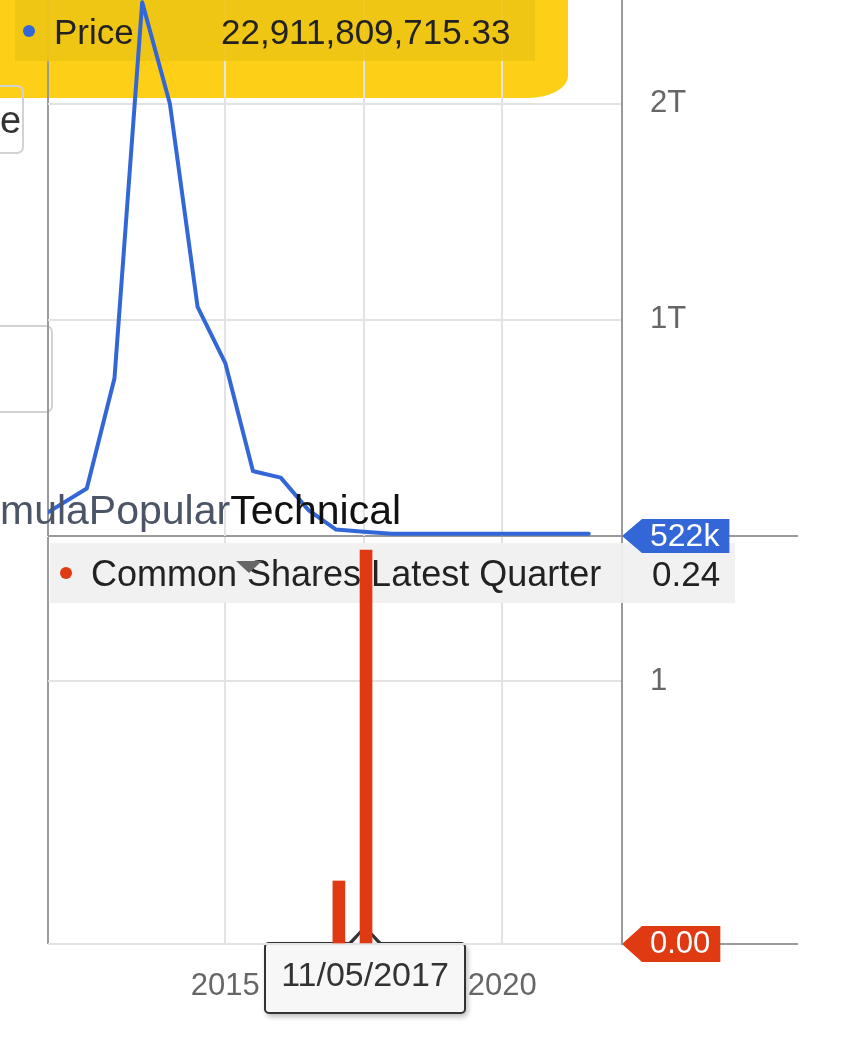 The height and width of the screenshot is (1047, 845). I want to click on y-tick-label: 1T, so click(668, 318).